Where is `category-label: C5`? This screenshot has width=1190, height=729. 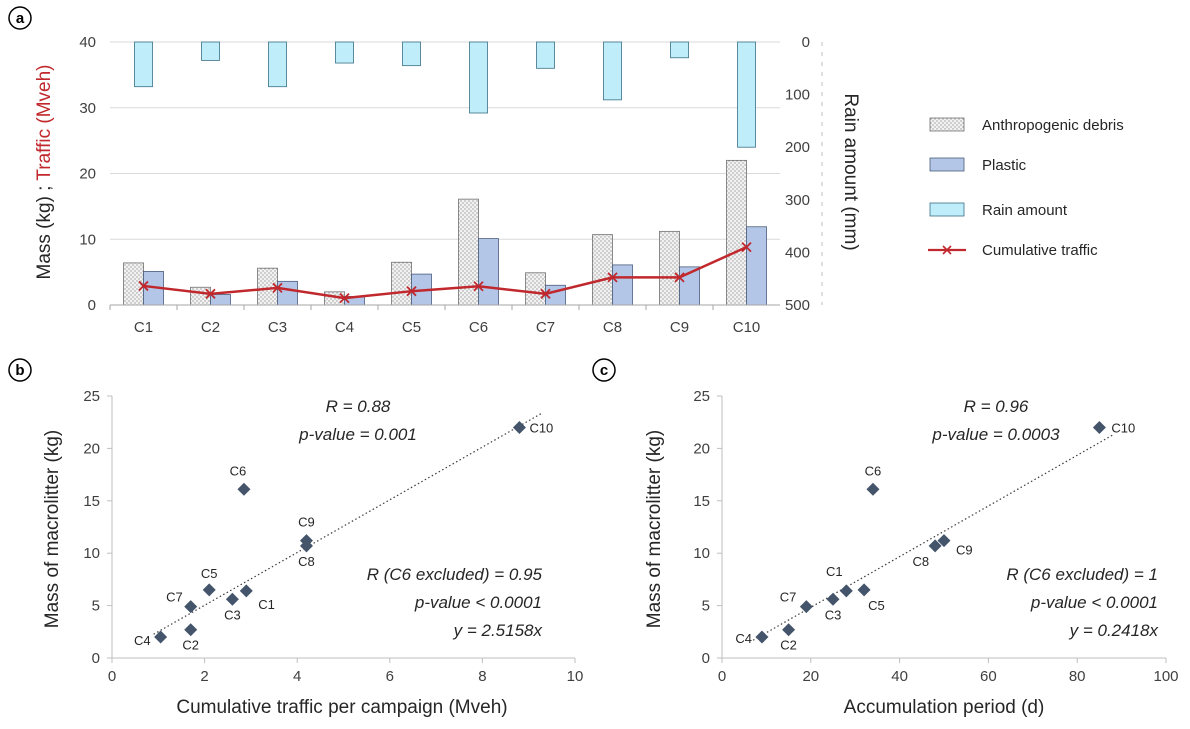
category-label: C5 is located at coordinates (411, 327).